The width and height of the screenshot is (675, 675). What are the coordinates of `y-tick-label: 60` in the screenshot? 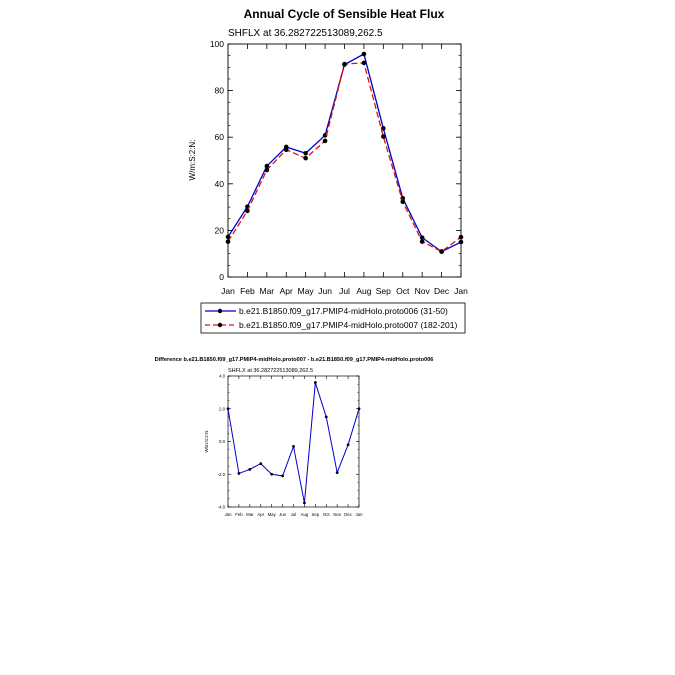 It's located at (220, 137).